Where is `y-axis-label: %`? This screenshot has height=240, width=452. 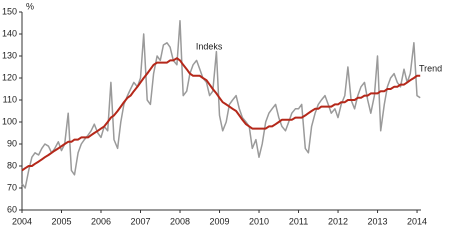
y-axis-label: % is located at coordinates (30, 6).